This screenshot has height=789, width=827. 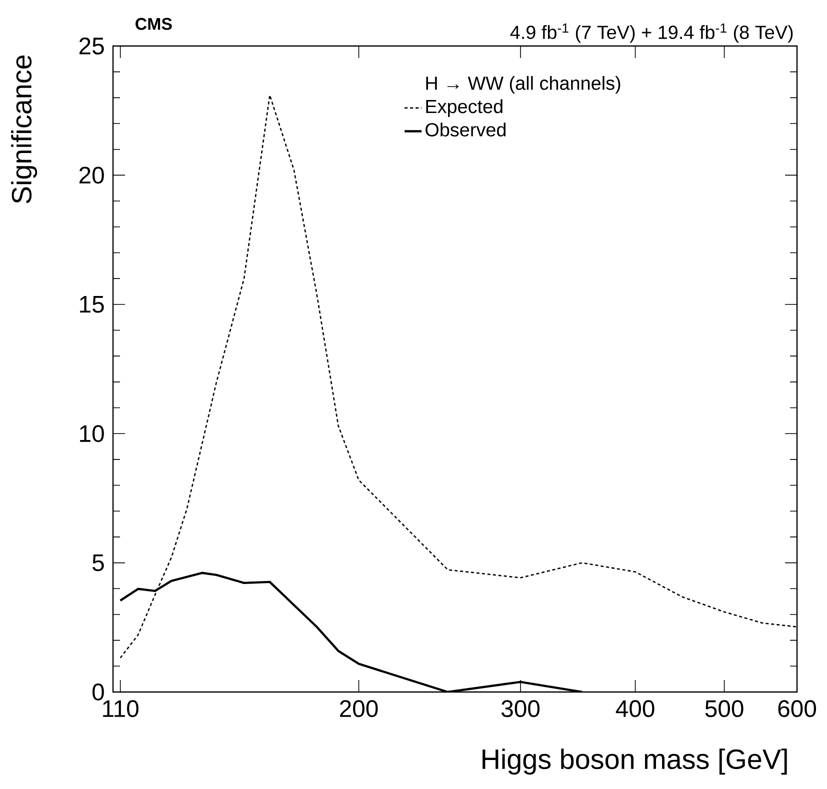 I want to click on chart-subtitle: 4.9 fb$^{-1}$ (7 TeV) + 19.4 fb$^{-1}$ (8 TeV), so click(x=651, y=33).